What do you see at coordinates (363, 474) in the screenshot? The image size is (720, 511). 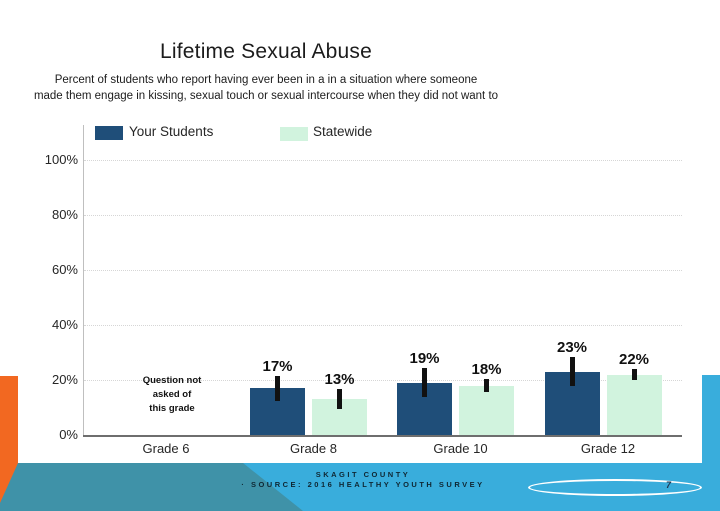 I see `footer-line1: SKAGIT COUNTY` at bounding box center [363, 474].